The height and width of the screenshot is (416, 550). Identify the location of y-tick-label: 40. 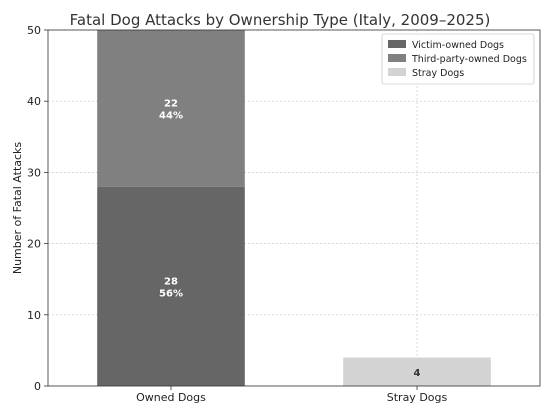
(34, 101).